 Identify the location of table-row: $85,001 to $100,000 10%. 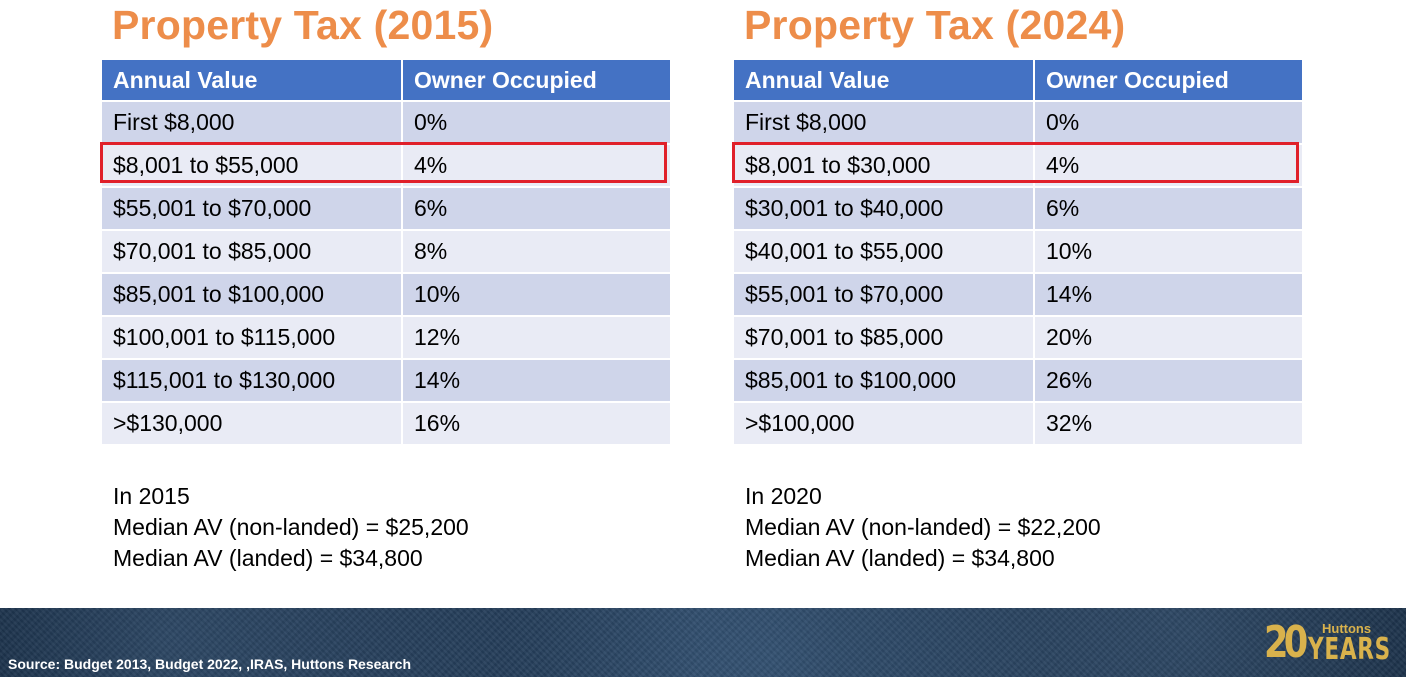
(386, 295).